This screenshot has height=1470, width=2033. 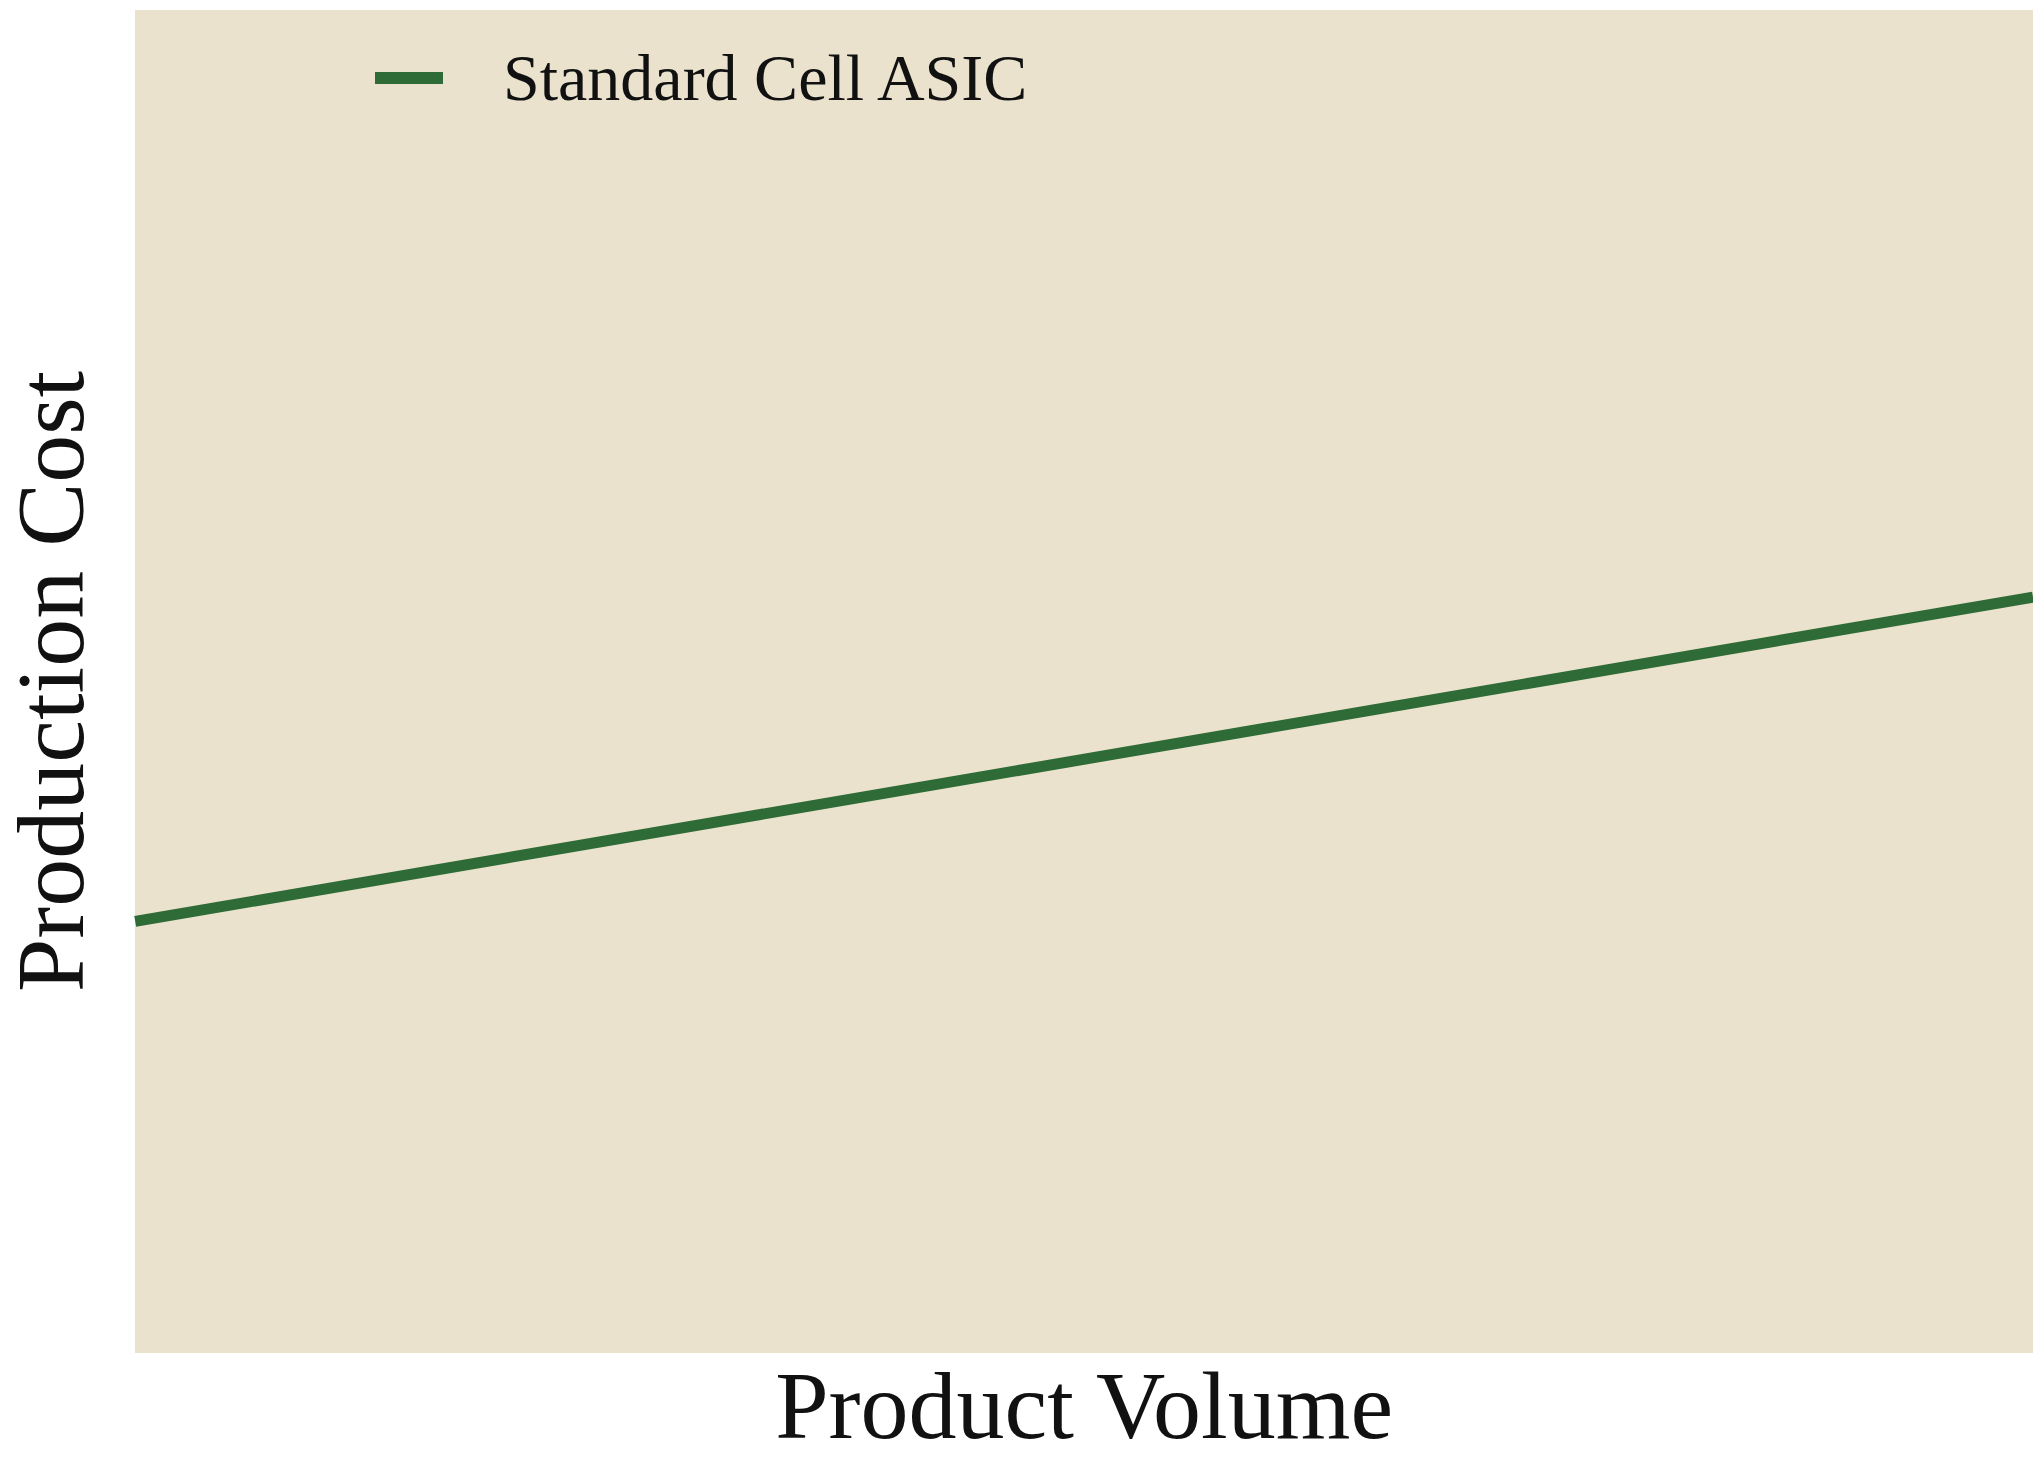 I want to click on y-axis-title: Production Cost, so click(x=52, y=681).